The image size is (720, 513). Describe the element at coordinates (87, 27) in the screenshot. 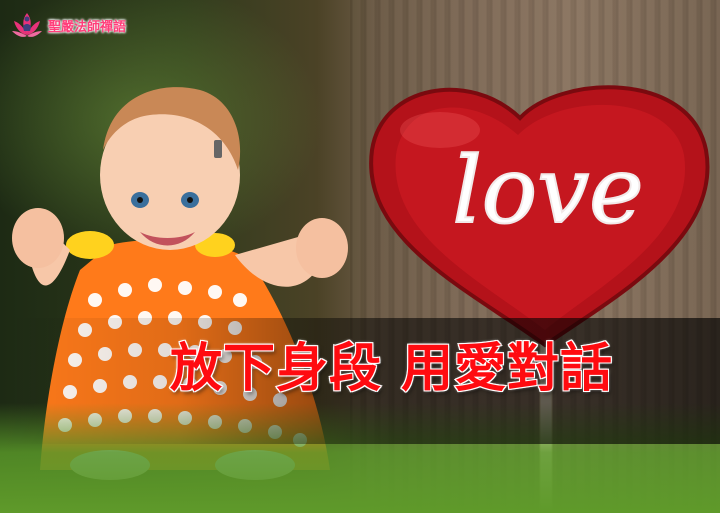

I see `logo-text: 聖嚴法師禪語` at that location.